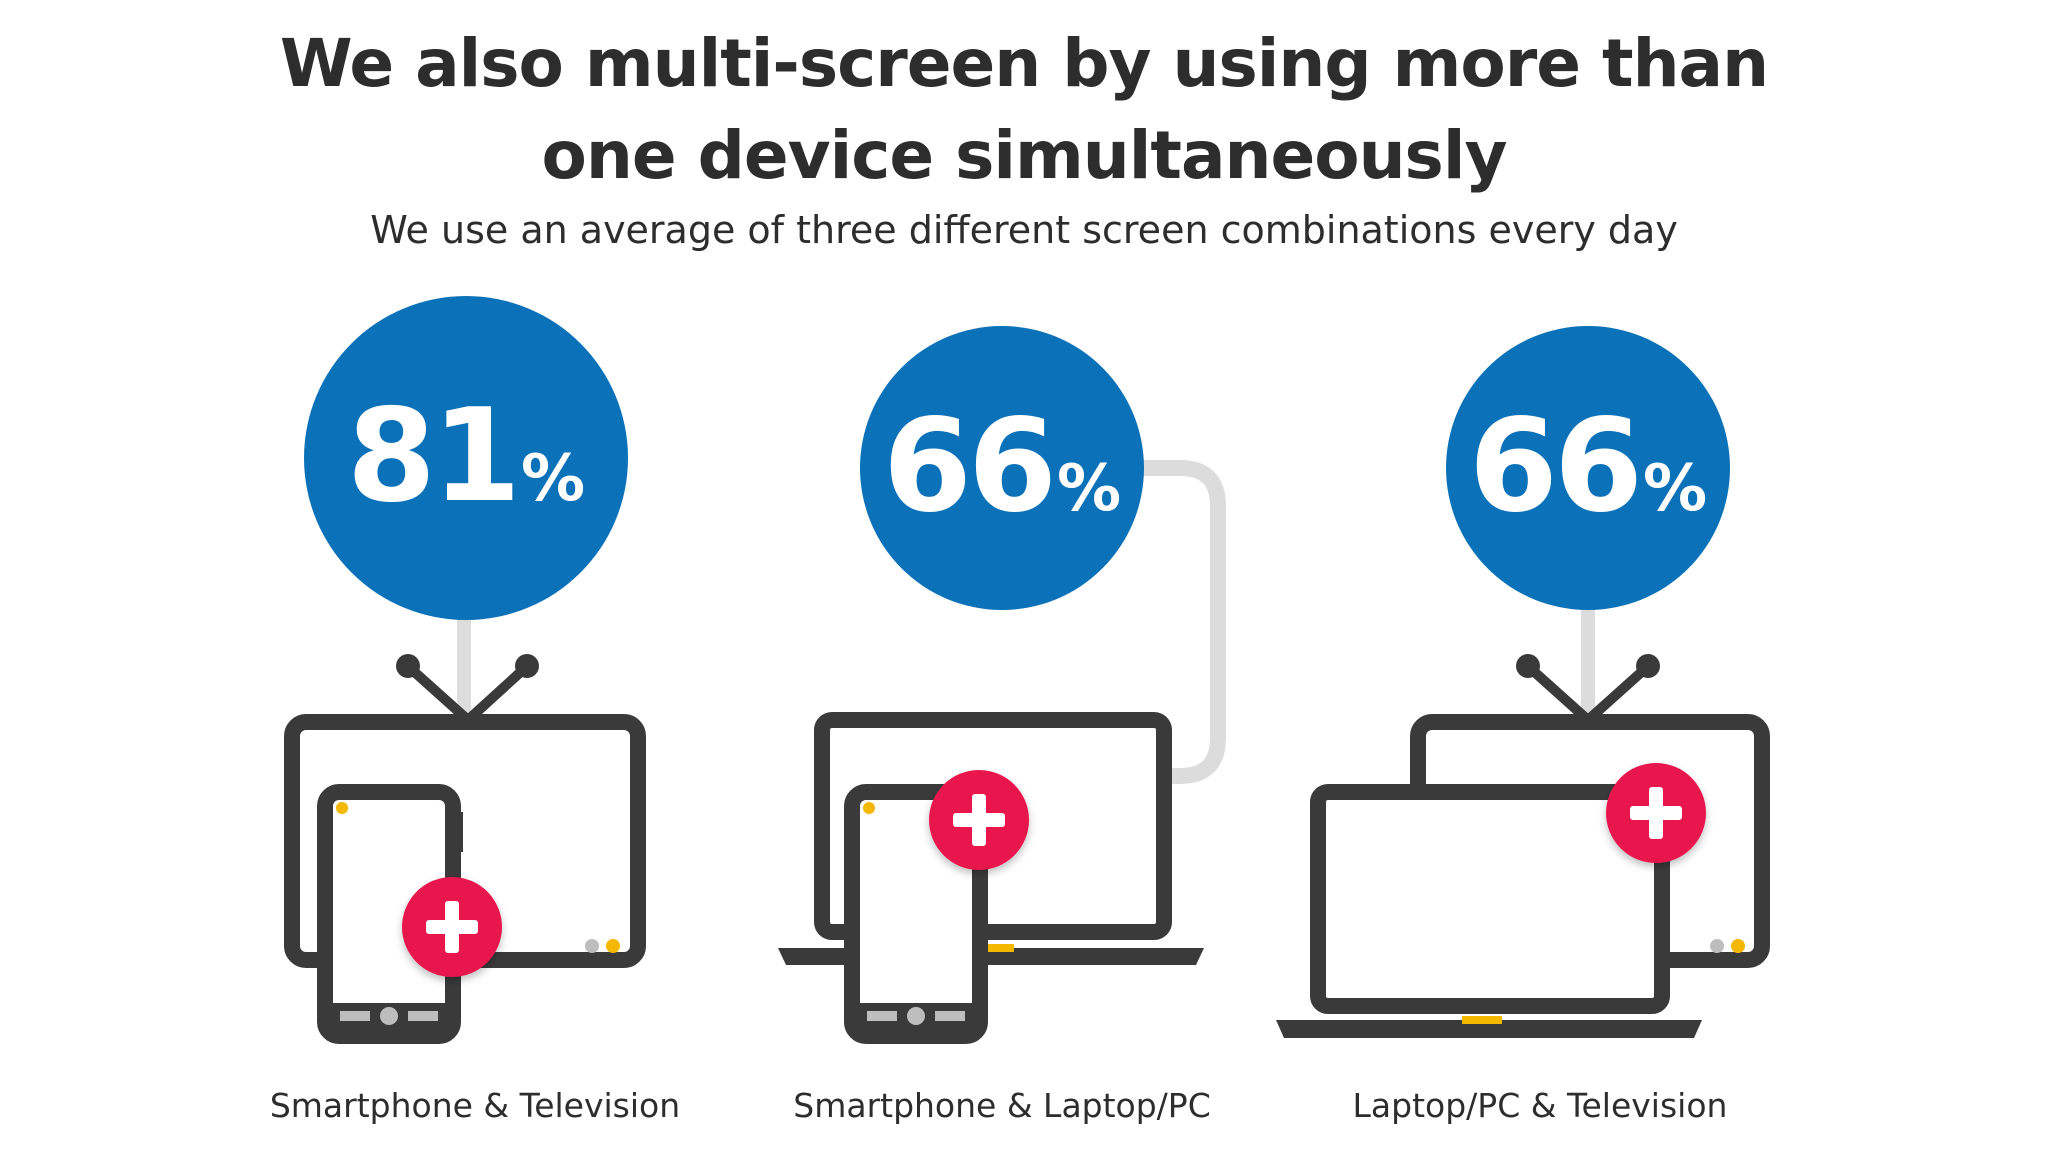 The image size is (2048, 1152). I want to click on connector-cable, so click(1178, 622).